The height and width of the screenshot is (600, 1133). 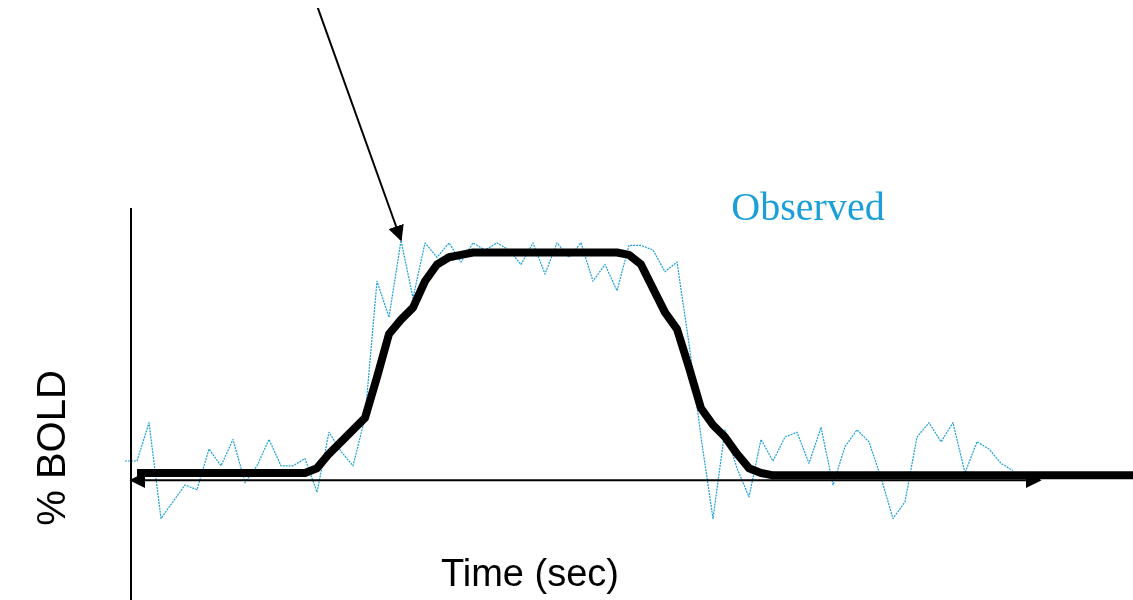 What do you see at coordinates (530, 573) in the screenshot?
I see `x-axis-title: Time (sec)` at bounding box center [530, 573].